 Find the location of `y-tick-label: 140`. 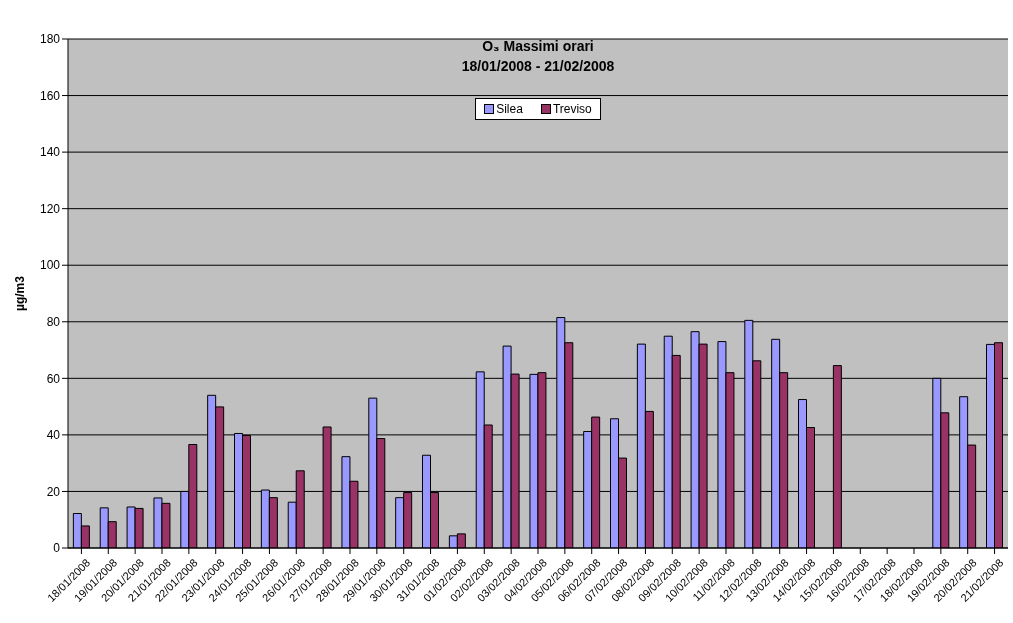

y-tick-label: 140 is located at coordinates (50, 152).